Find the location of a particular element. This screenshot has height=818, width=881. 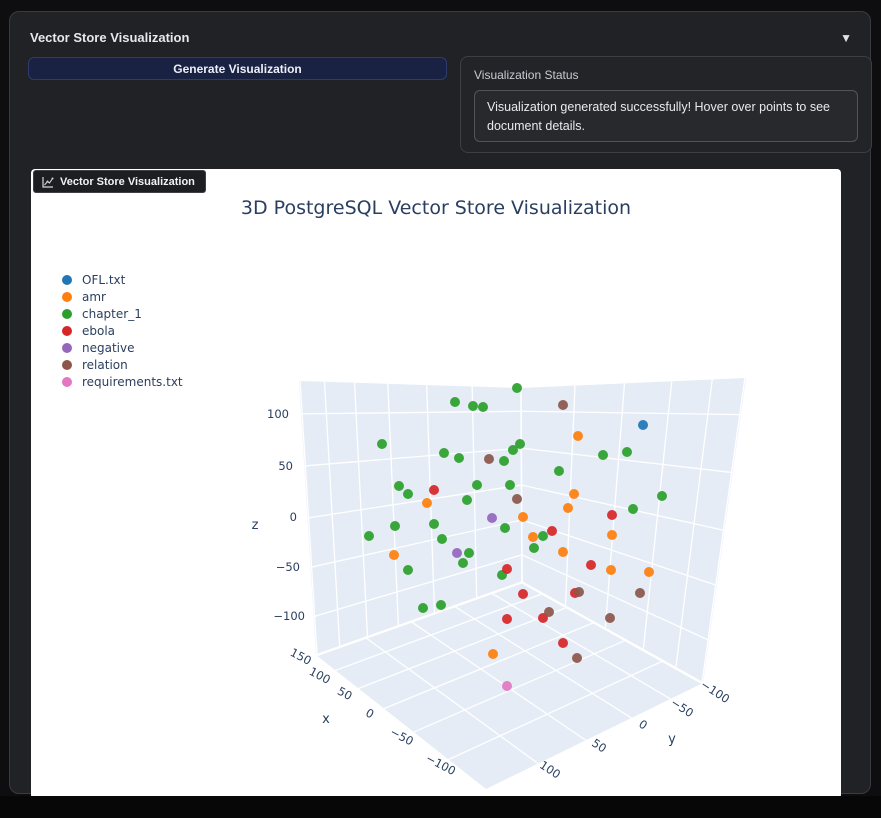

status-label: Visualization Status is located at coordinates (526, 75).